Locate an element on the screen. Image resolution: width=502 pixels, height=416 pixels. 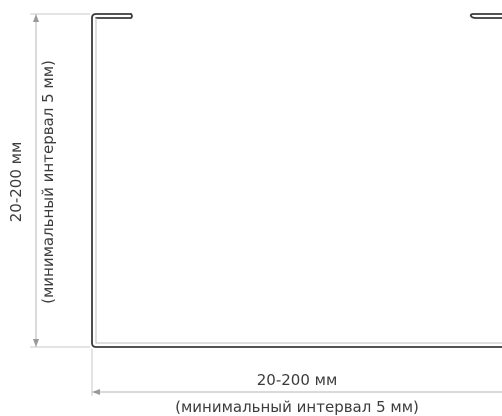
profile-right-flange is located at coordinates (485, 16).